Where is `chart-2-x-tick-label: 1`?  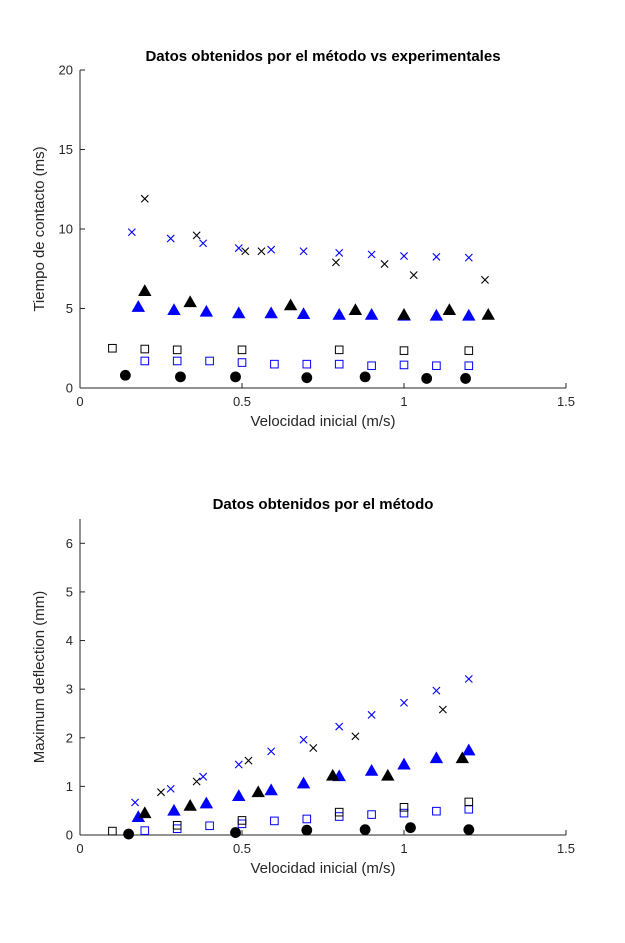 chart-2-x-tick-label: 1 is located at coordinates (403, 848).